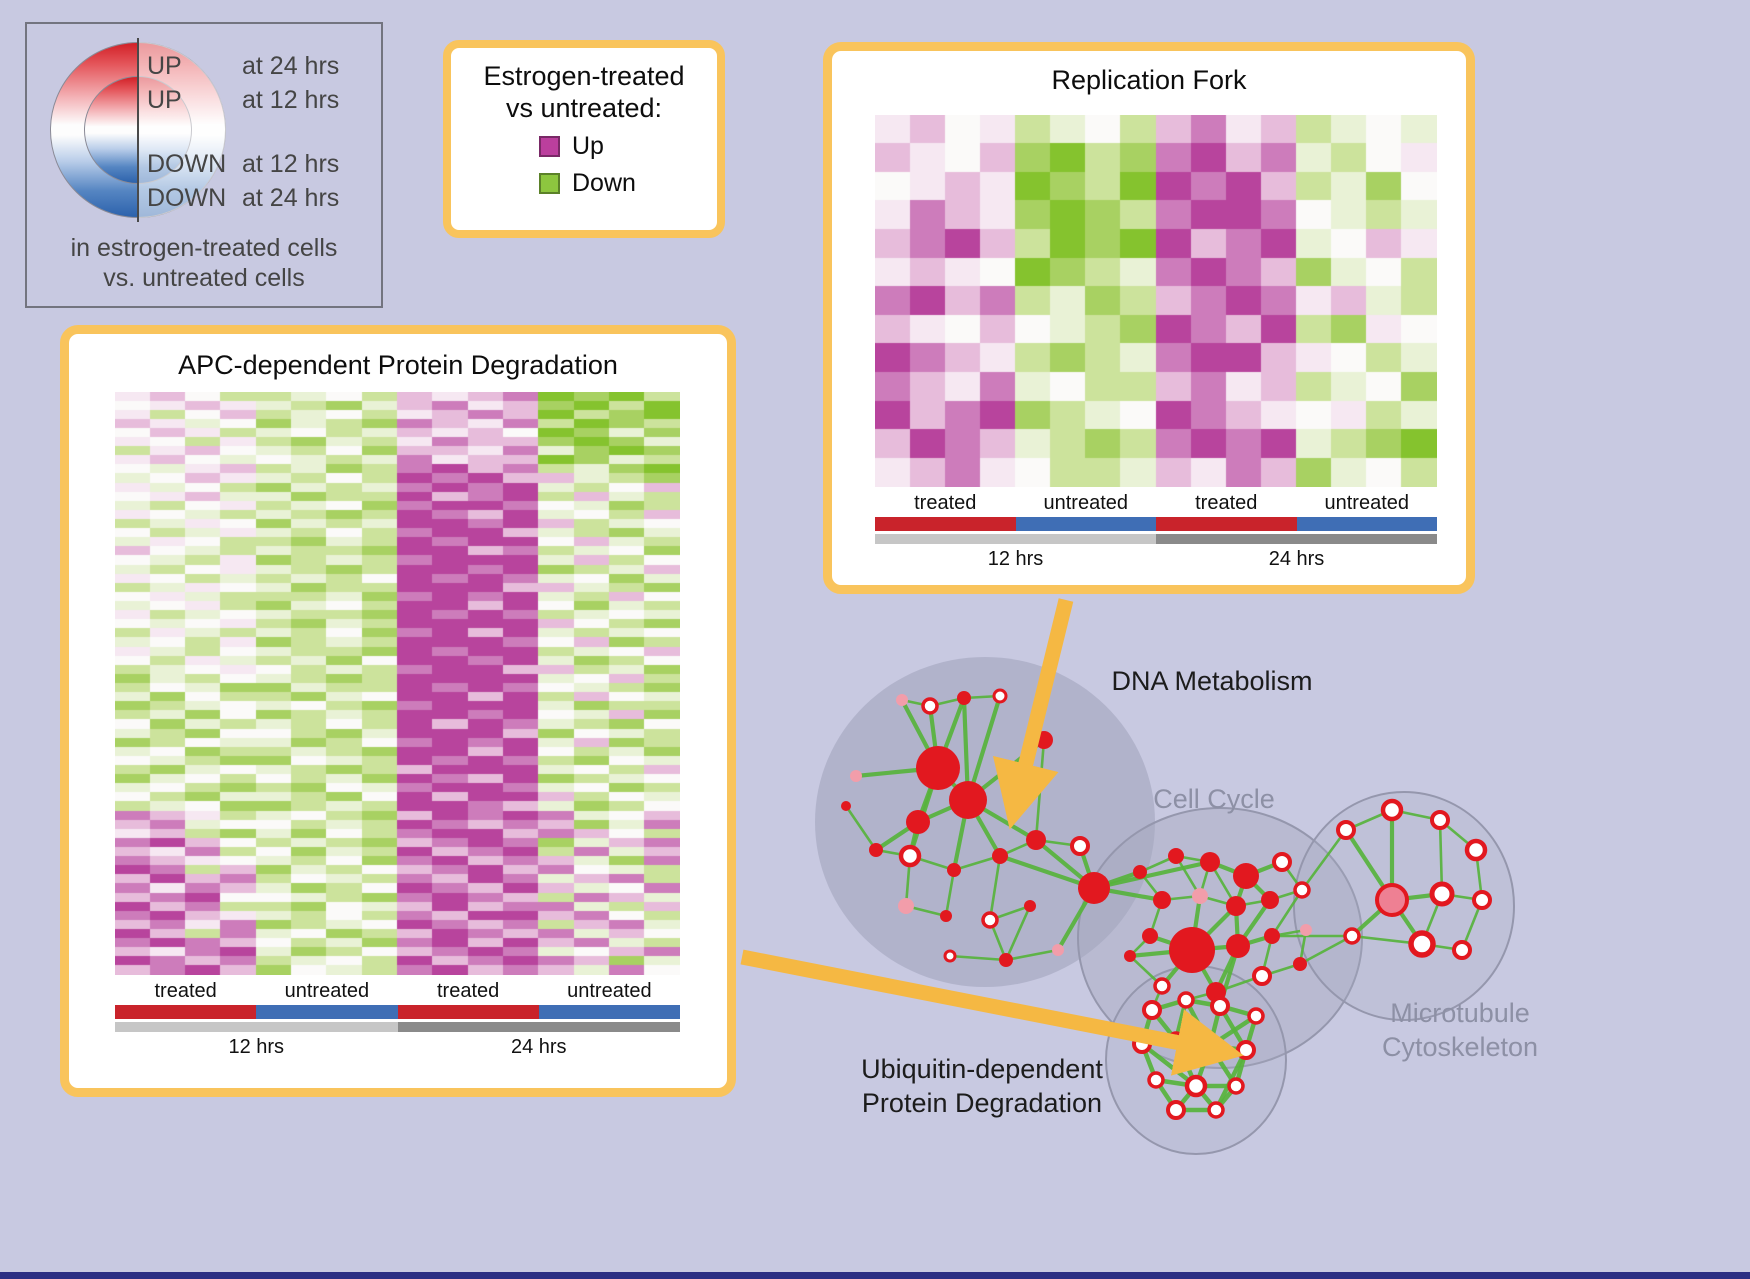 The height and width of the screenshot is (1279, 1750). I want to click on cluster-label-ubiquitin-degradation: Protein Degradation, so click(982, 1103).